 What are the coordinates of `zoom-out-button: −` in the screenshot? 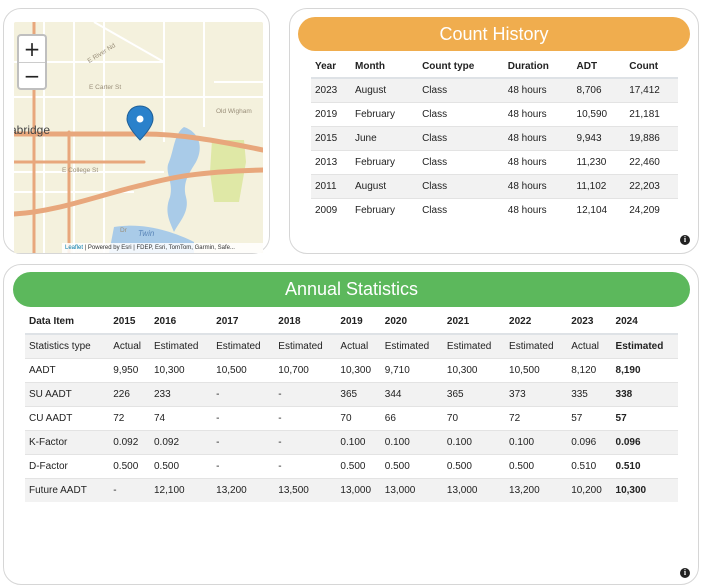 It's located at (32, 75).